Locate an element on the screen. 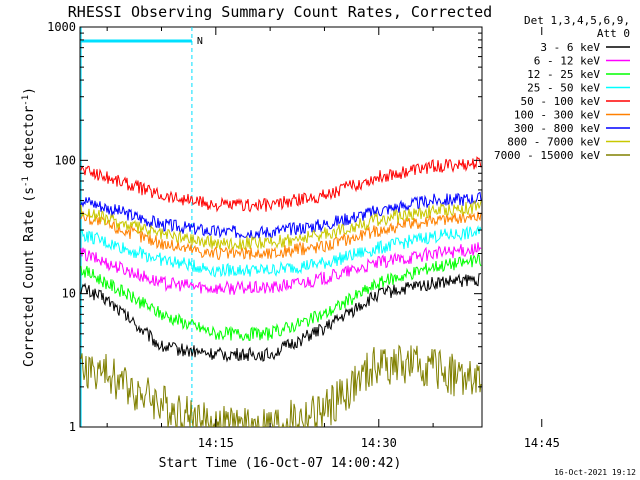 This screenshot has height=480, width=640. footer-timestamp: 16-Oct-2021 19:12 is located at coordinates (595, 472).